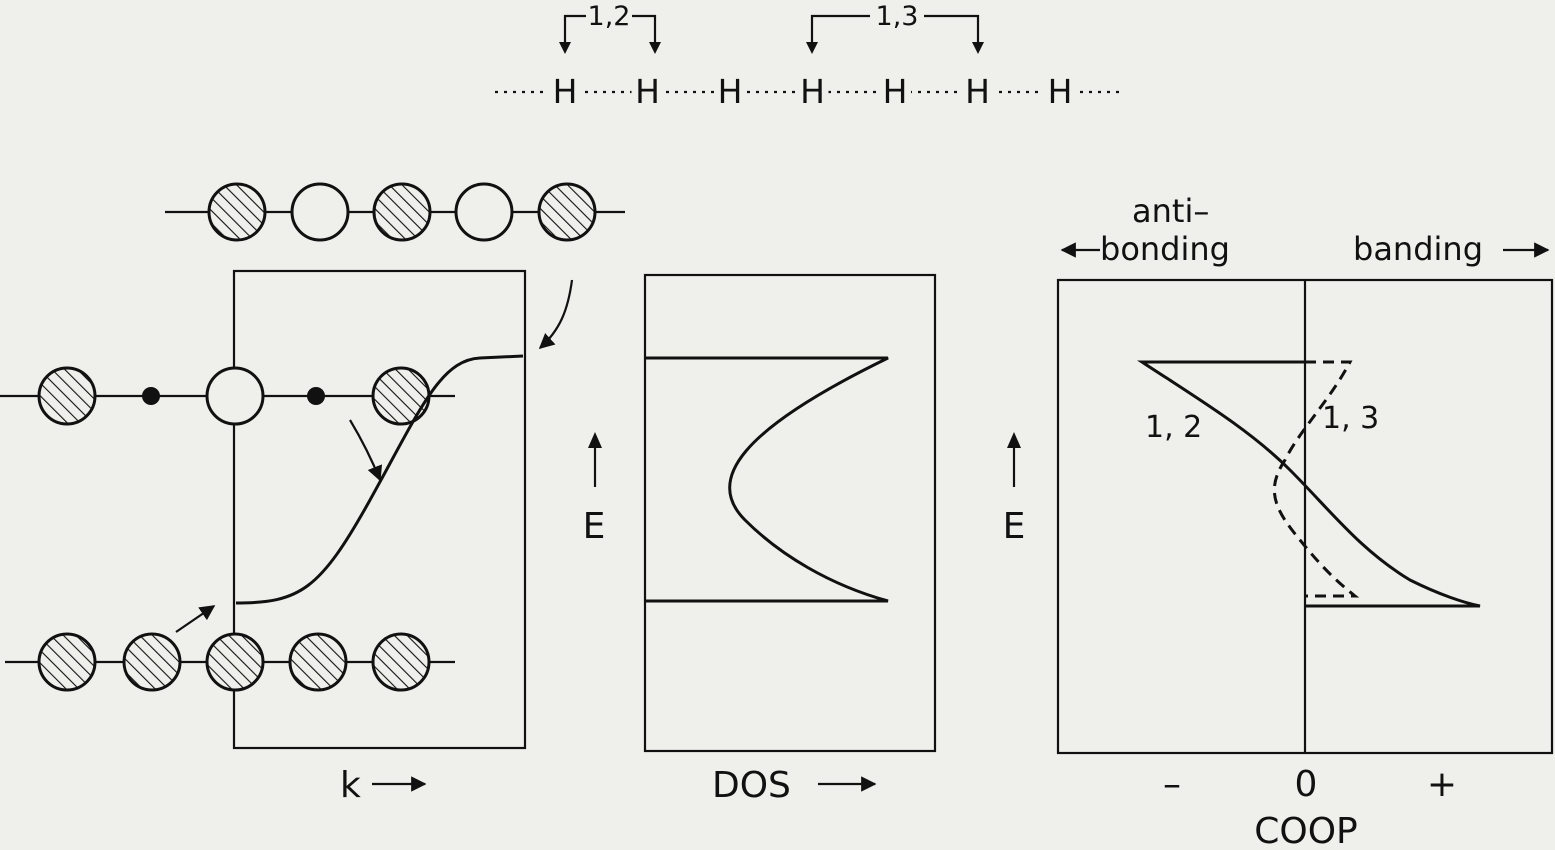  I want to click on arrow-top-orbital, so click(556, 314).